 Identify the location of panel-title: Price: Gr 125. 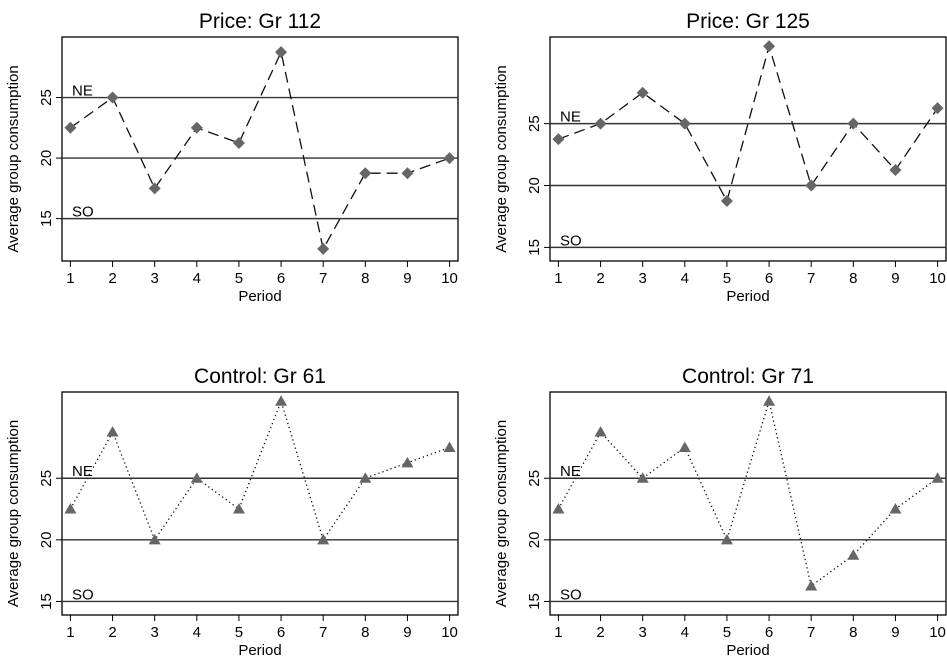
(748, 21).